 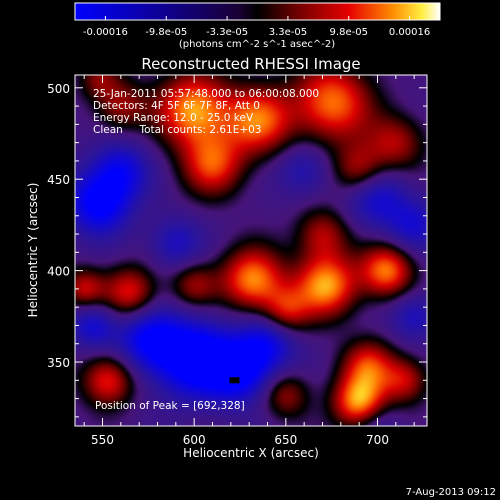 What do you see at coordinates (409, 32) in the screenshot?
I see `colorbar-tick-label: 0.00016` at bounding box center [409, 32].